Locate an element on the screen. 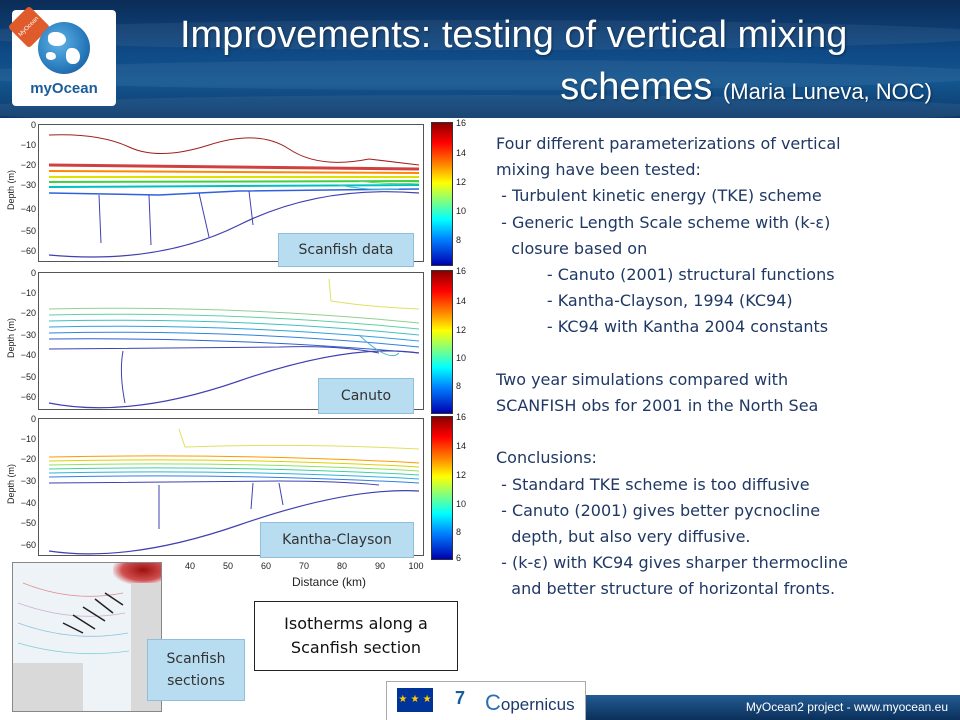 This screenshot has height=720, width=960. panel-label-canuto: Canuto is located at coordinates (366, 396).